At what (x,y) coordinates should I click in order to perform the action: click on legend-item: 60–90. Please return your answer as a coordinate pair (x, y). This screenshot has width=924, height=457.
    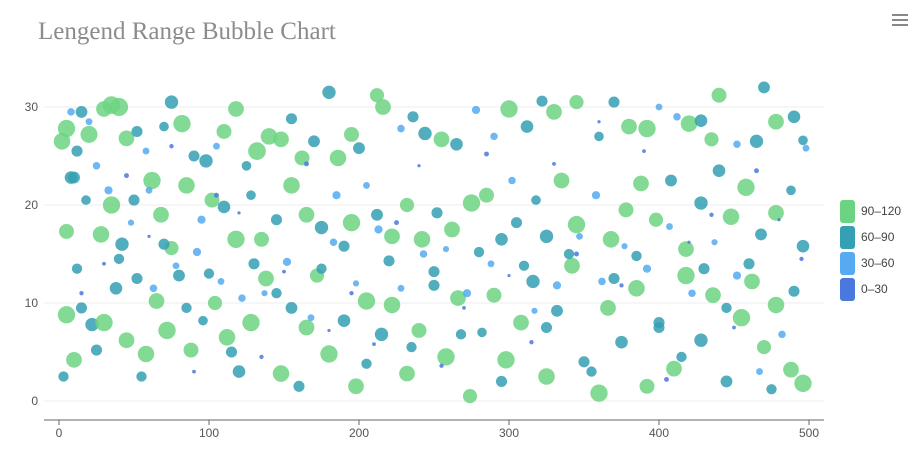
    Looking at the image, I should click on (870, 237).